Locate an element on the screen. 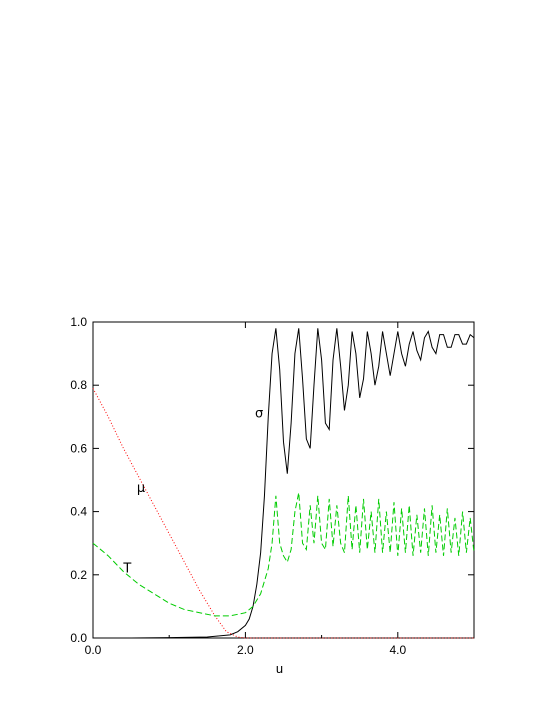 This screenshot has height=717, width=554. annotation-1: μ is located at coordinates (141, 488).